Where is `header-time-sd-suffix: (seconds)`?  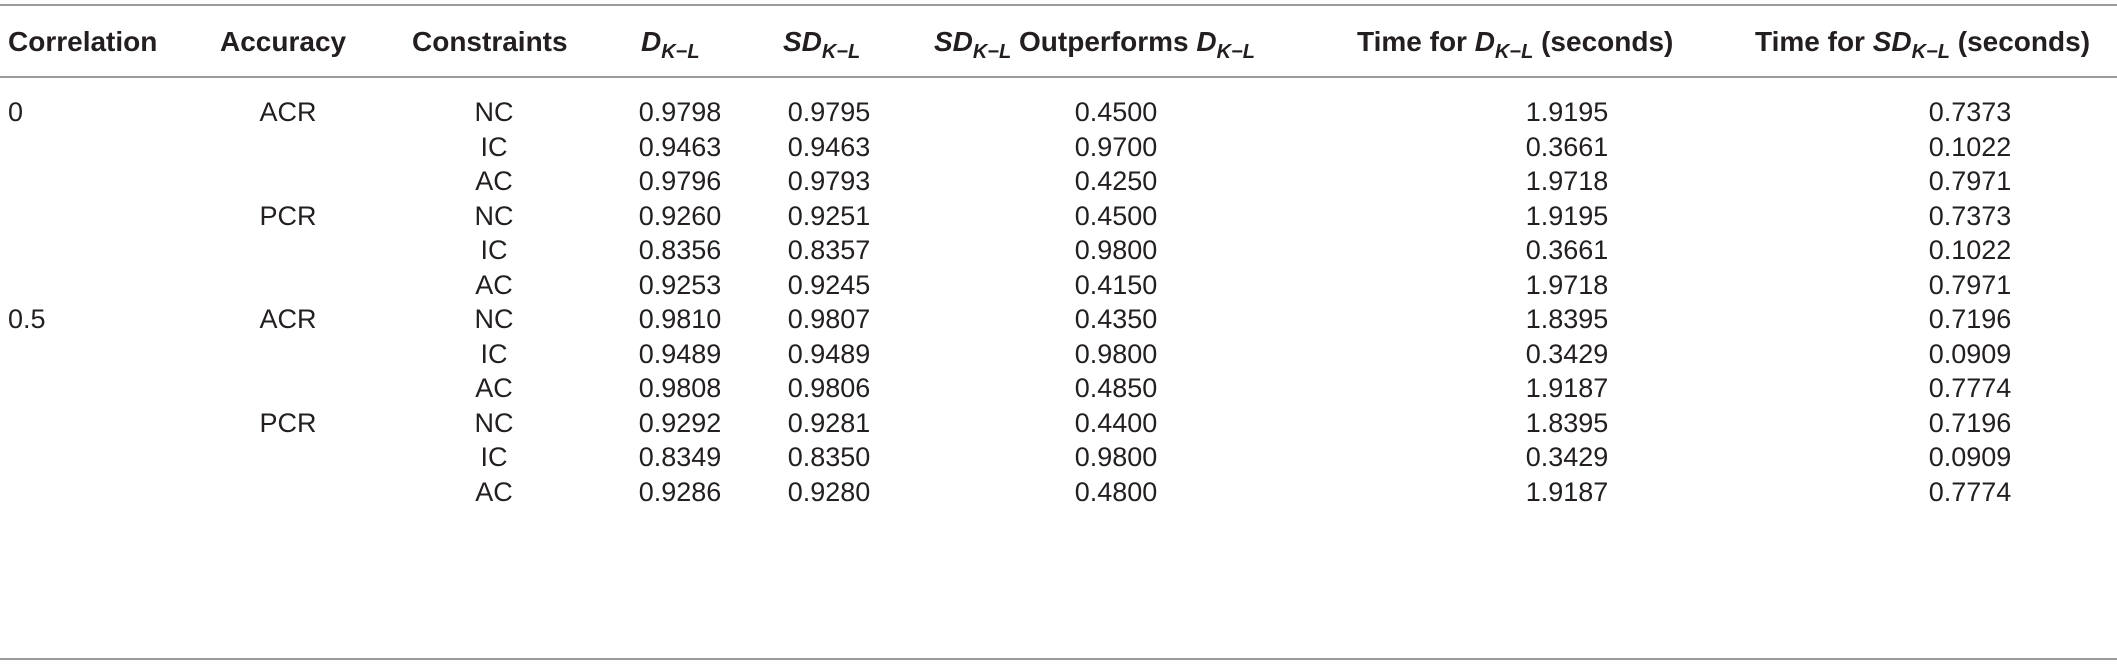 header-time-sd-suffix: (seconds) is located at coordinates (2024, 41).